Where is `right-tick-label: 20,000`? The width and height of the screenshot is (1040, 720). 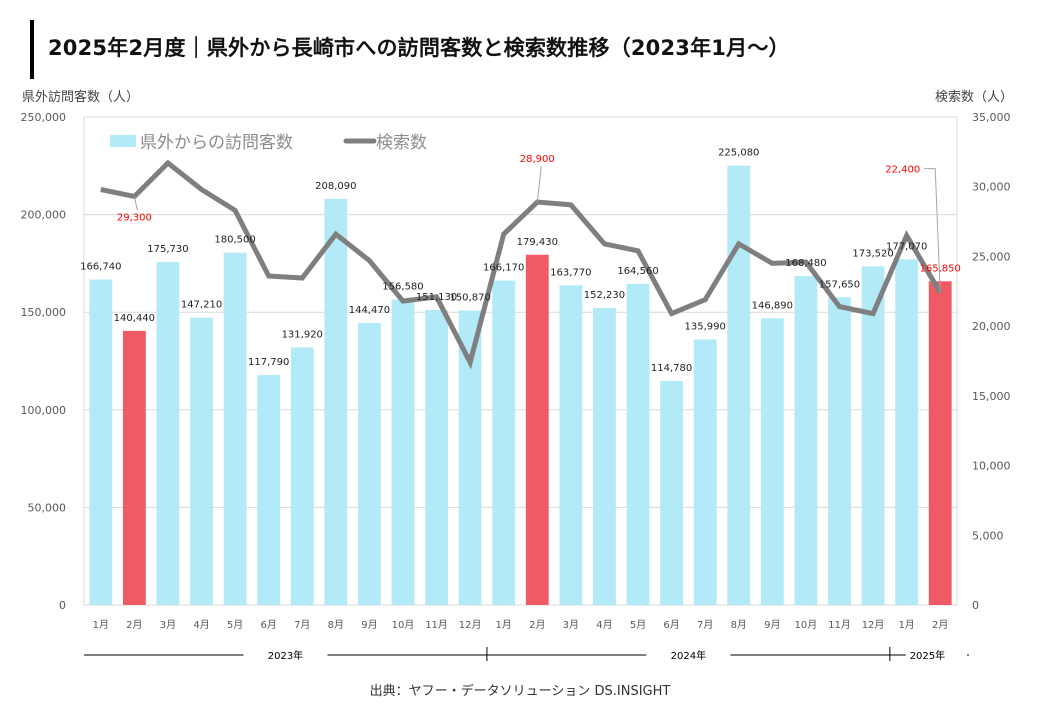
right-tick-label: 20,000 is located at coordinates (991, 326).